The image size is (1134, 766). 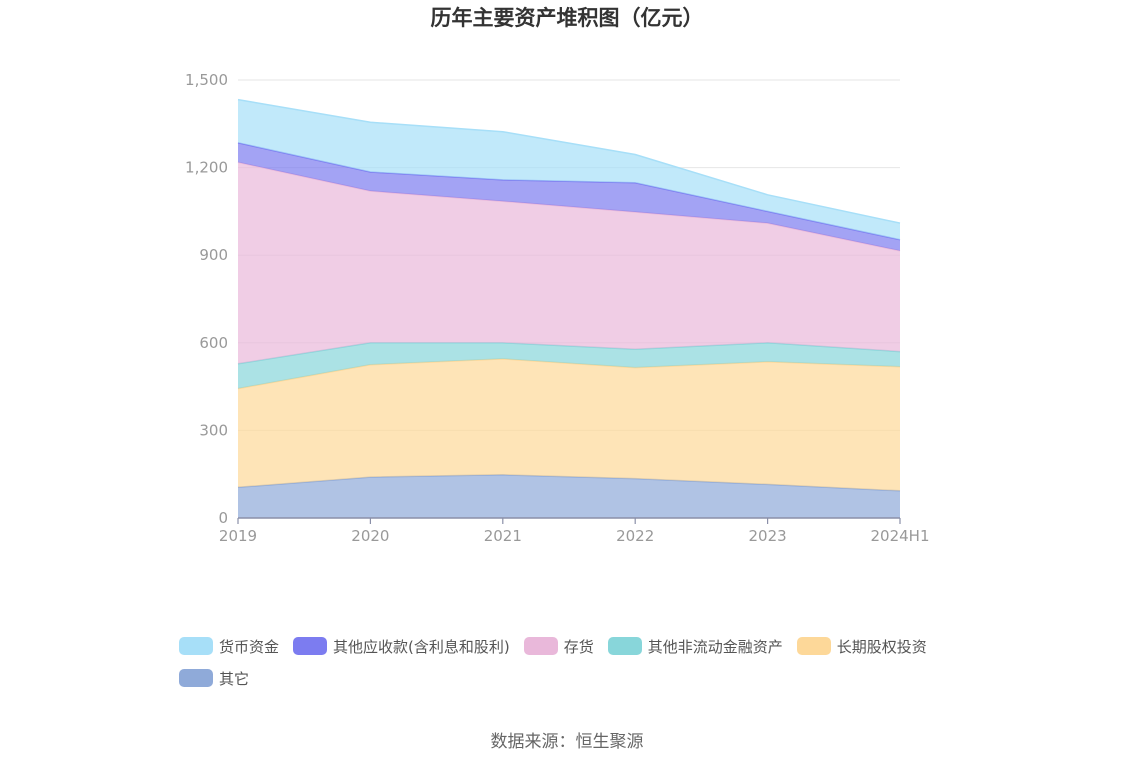 What do you see at coordinates (503, 536) in the screenshot?
I see `x-tick-label: 2021` at bounding box center [503, 536].